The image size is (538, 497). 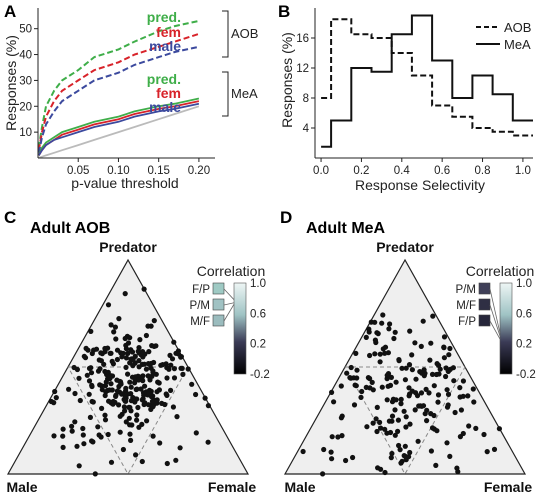 I want to click on legend-mea-bracket, so click(x=225, y=94).